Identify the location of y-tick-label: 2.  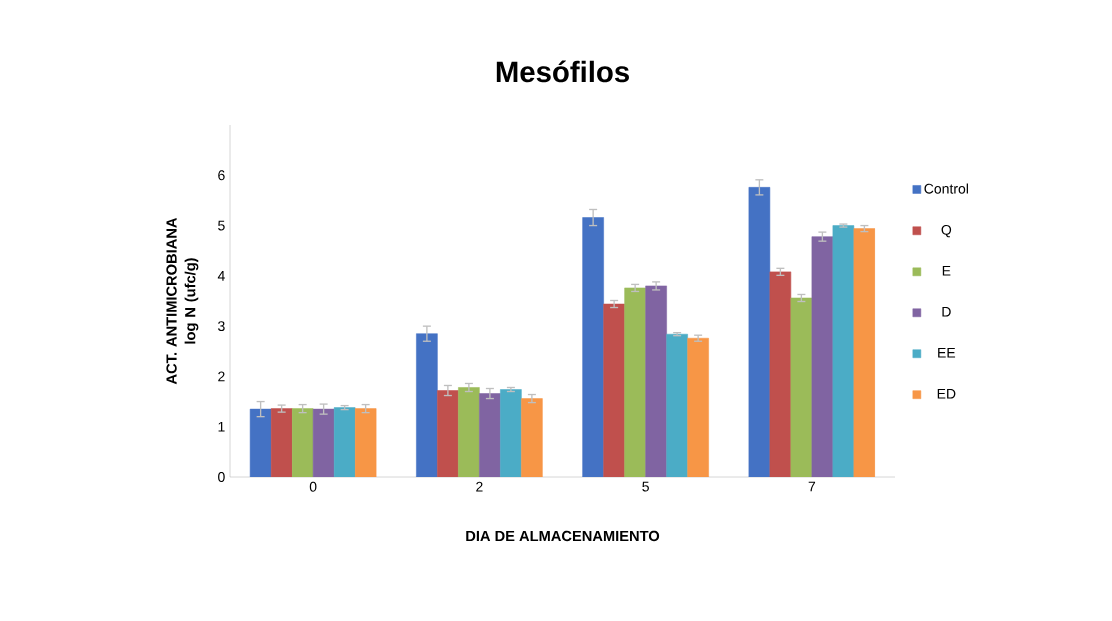
(221, 376).